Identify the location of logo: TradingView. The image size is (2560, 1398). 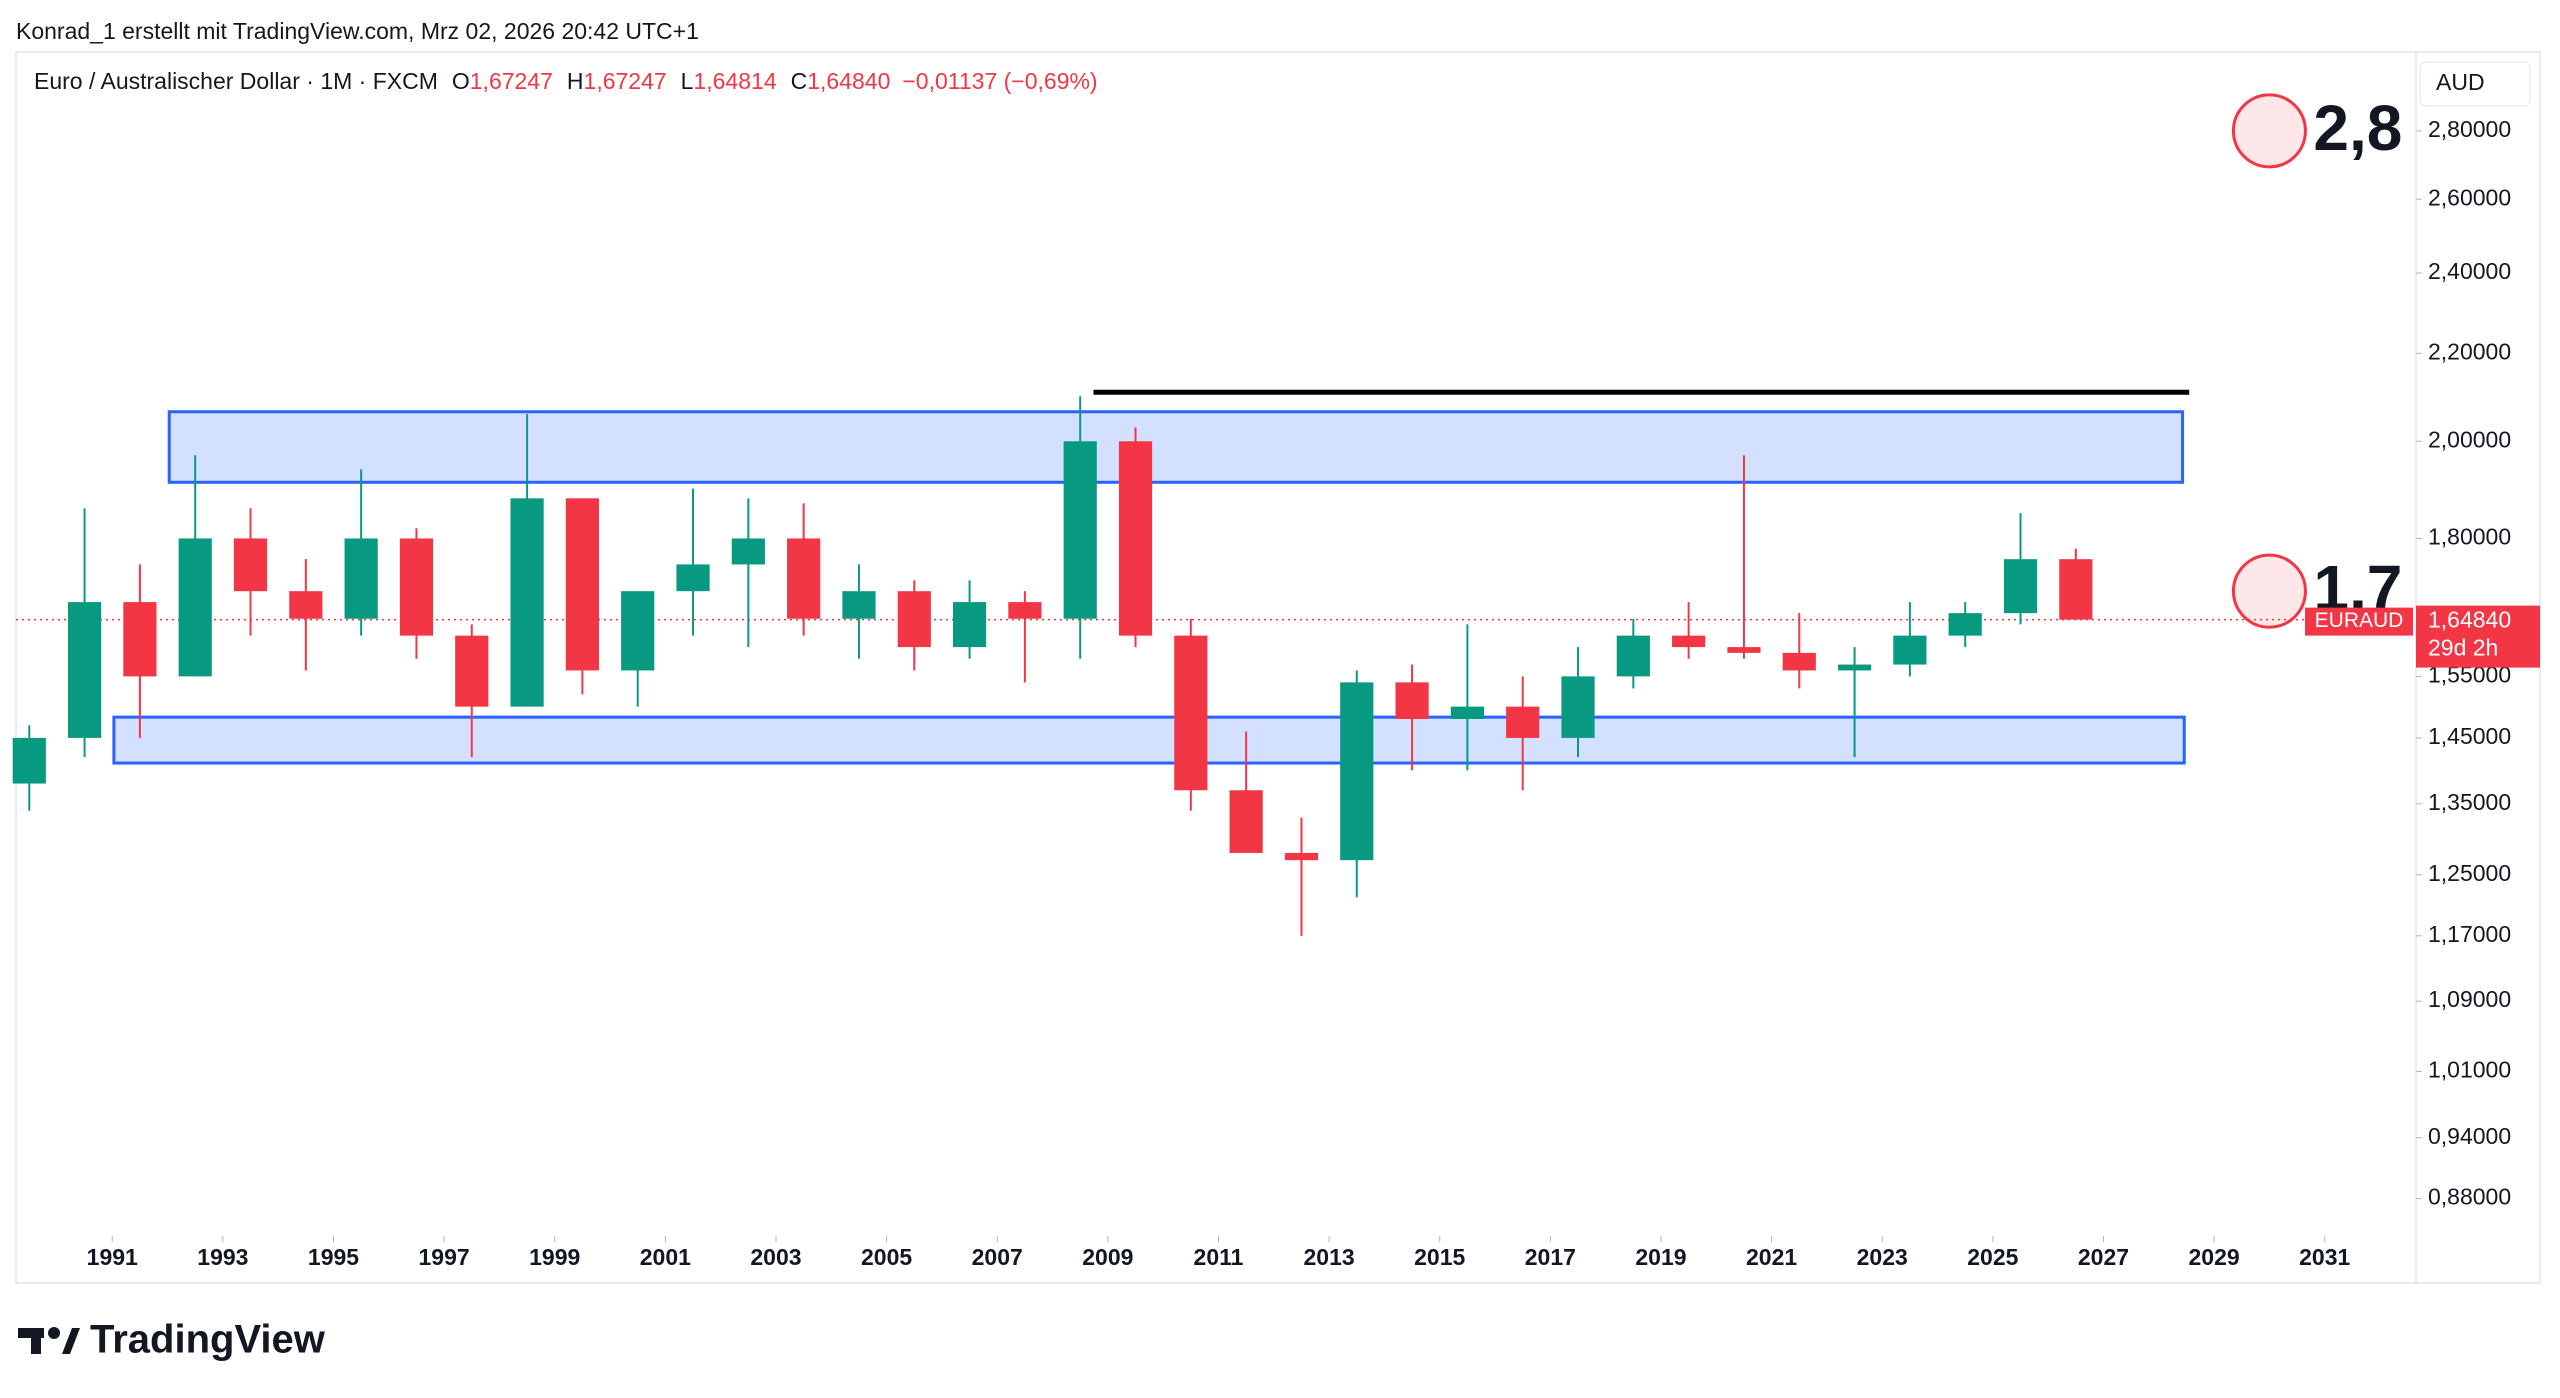
(172, 1340).